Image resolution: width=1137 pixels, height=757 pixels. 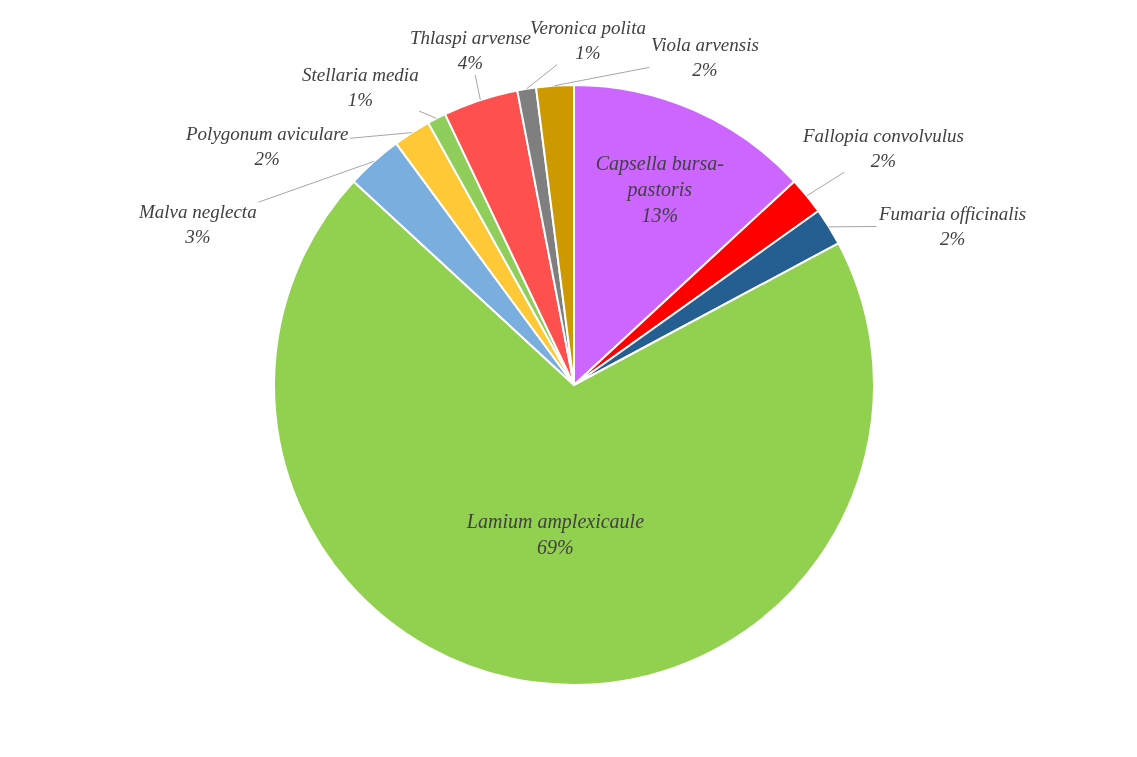 I want to click on data-label: 13%, so click(x=660, y=214).